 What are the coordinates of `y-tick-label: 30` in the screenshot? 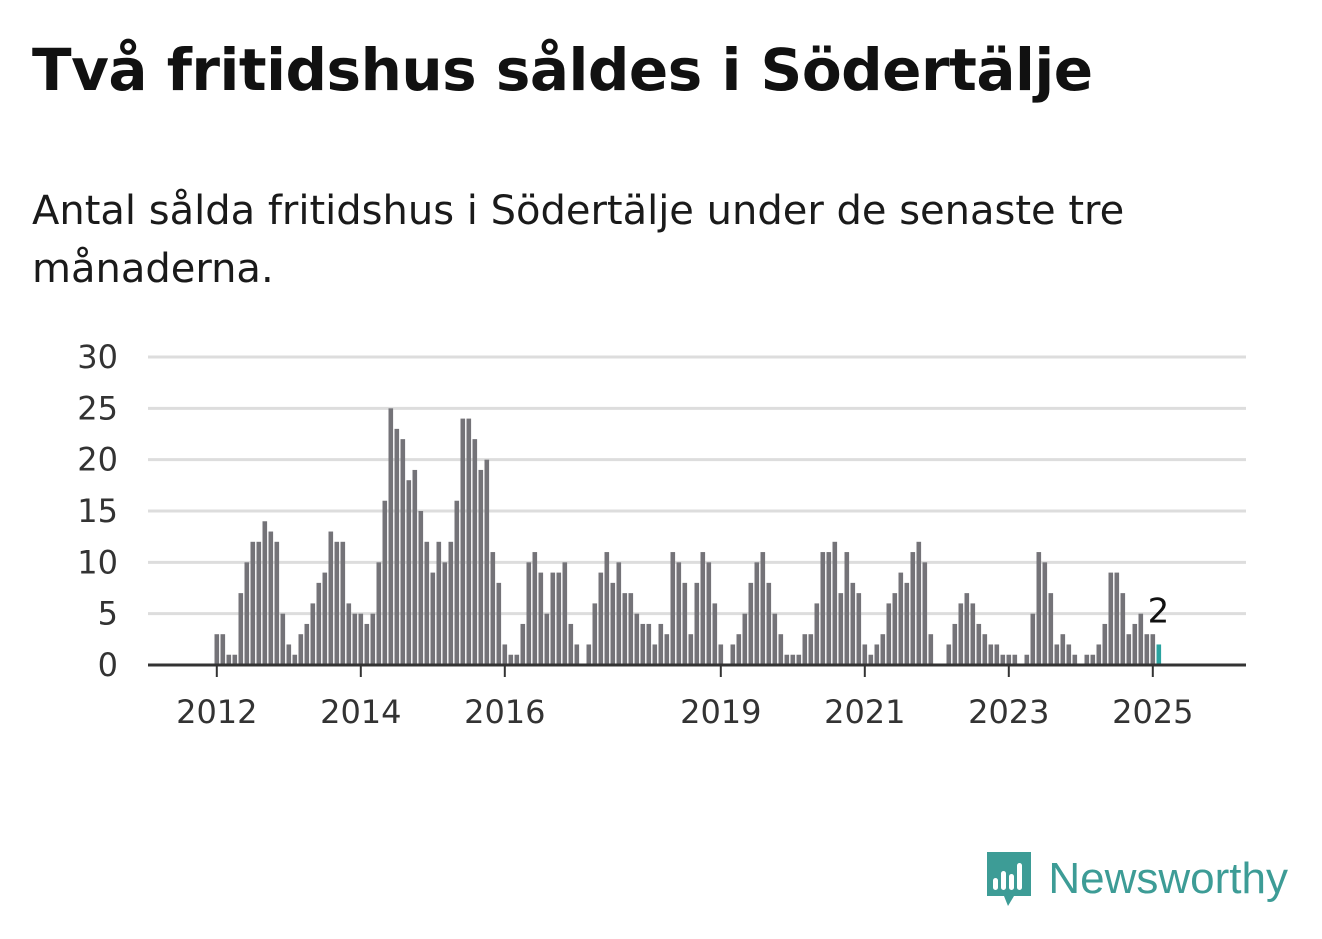 It's located at (97, 357).